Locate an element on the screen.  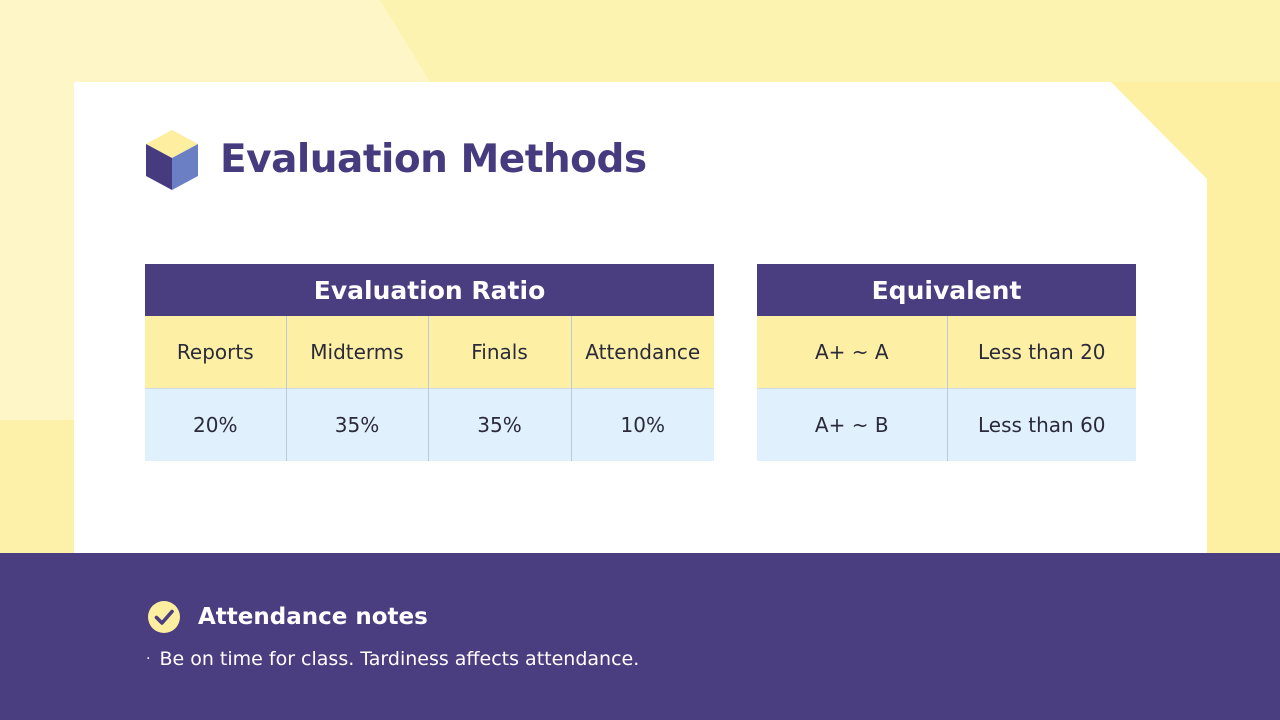
title-row: Evaluation Methods is located at coordinates (395, 159).